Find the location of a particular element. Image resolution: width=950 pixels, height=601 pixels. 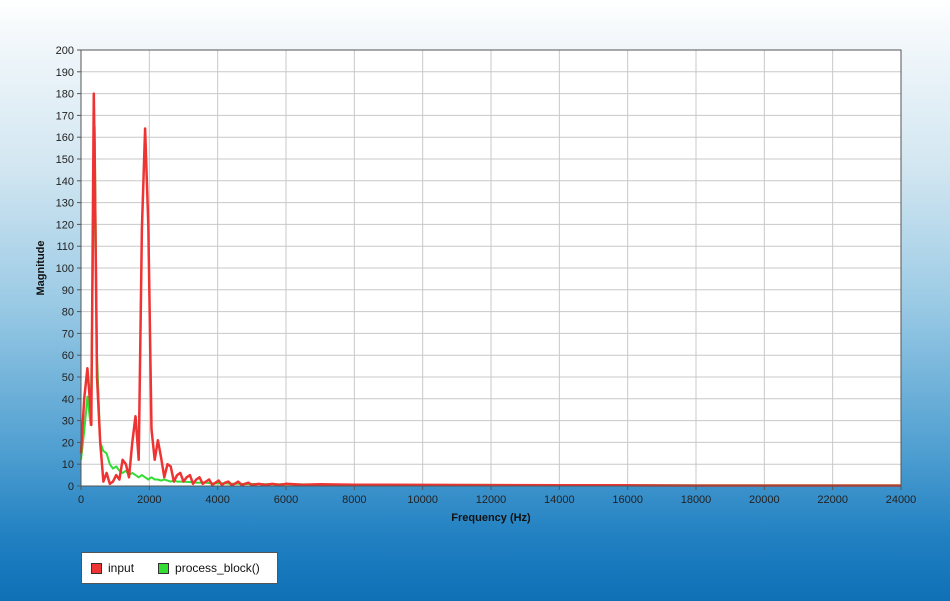

x-tick-label: 24000 is located at coordinates (901, 500).